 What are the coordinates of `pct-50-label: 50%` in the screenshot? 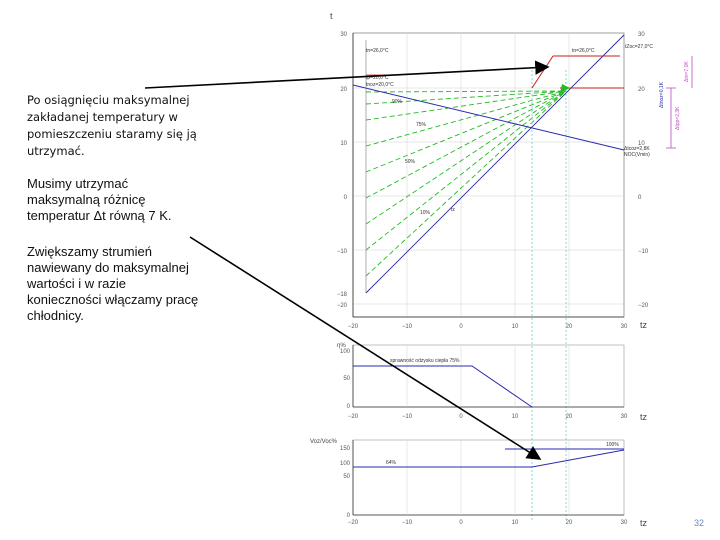 It's located at (410, 162).